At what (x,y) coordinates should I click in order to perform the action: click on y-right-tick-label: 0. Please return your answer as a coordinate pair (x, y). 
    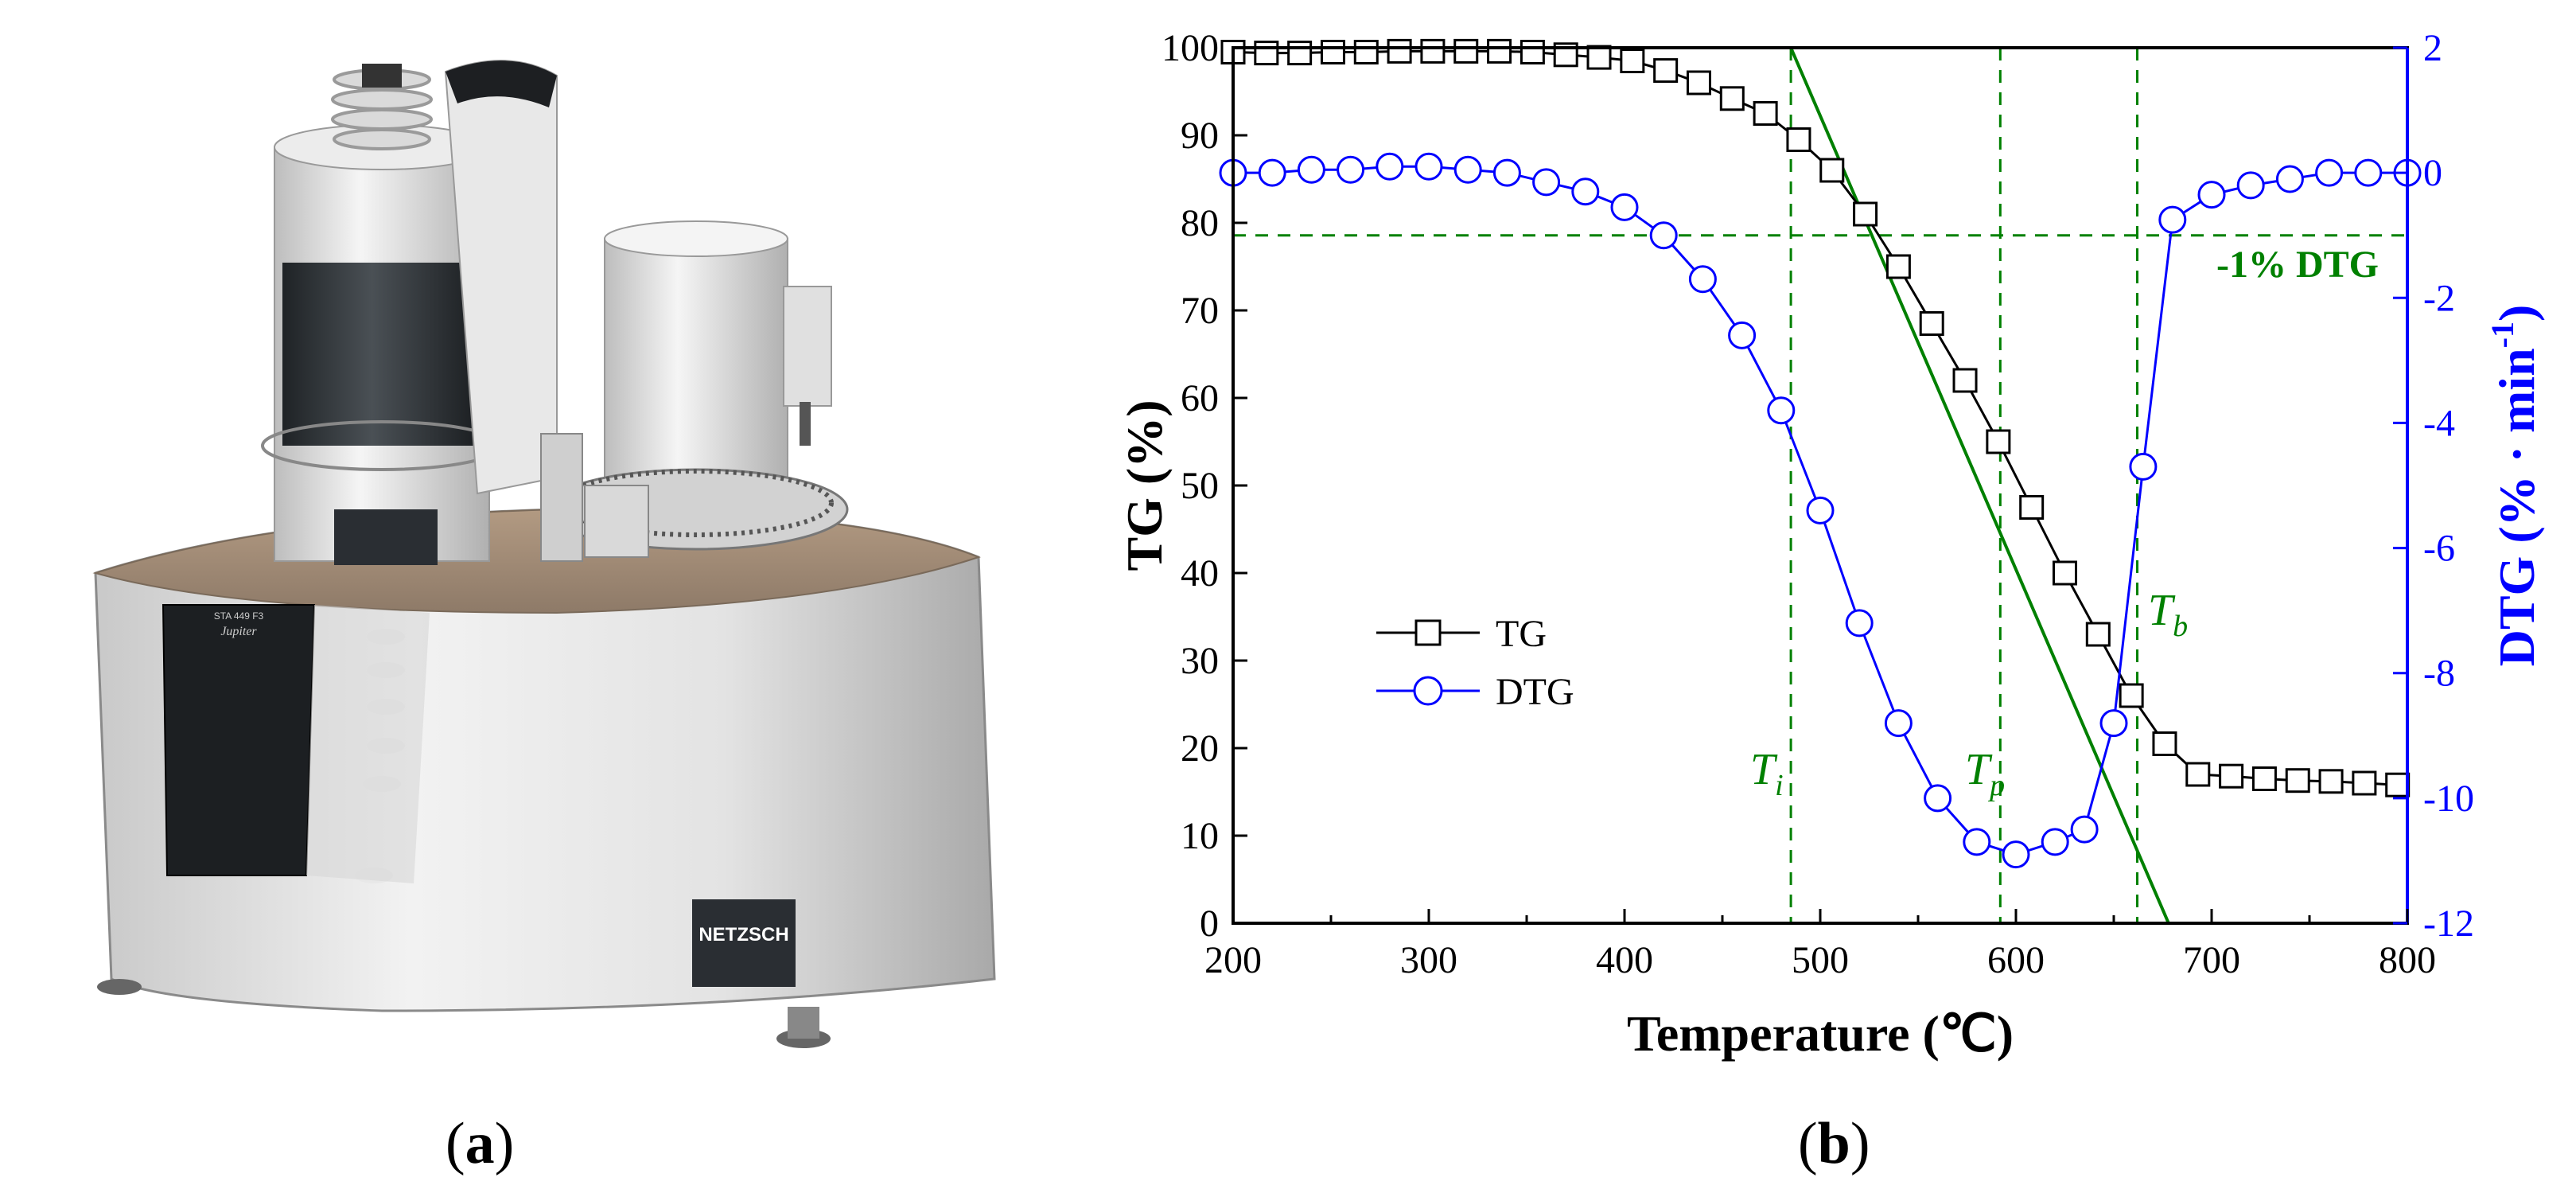
    Looking at the image, I should click on (2433, 173).